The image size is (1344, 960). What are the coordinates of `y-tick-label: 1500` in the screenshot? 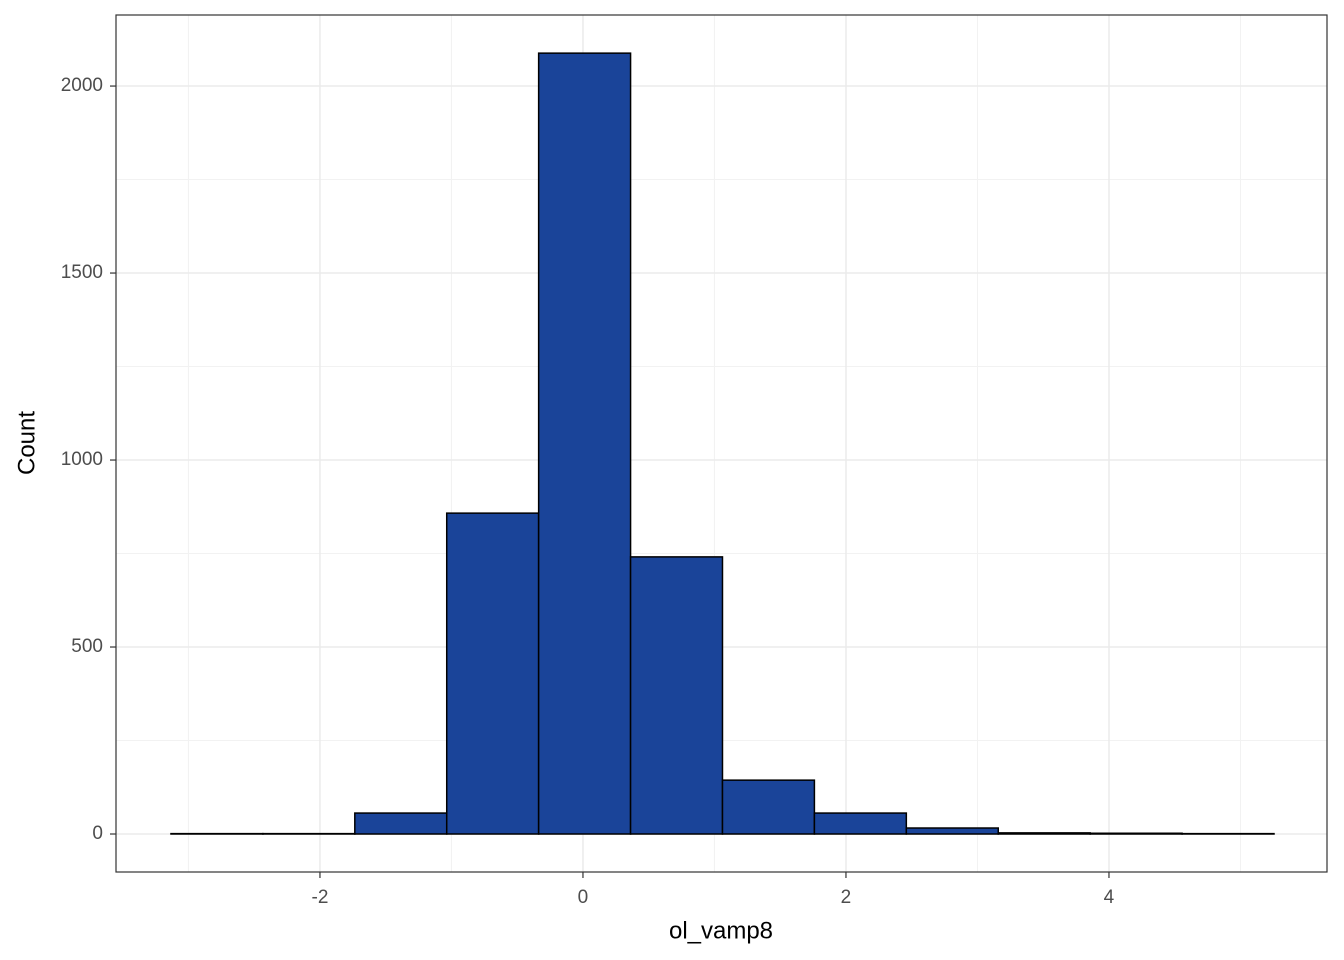 It's located at (82, 272).